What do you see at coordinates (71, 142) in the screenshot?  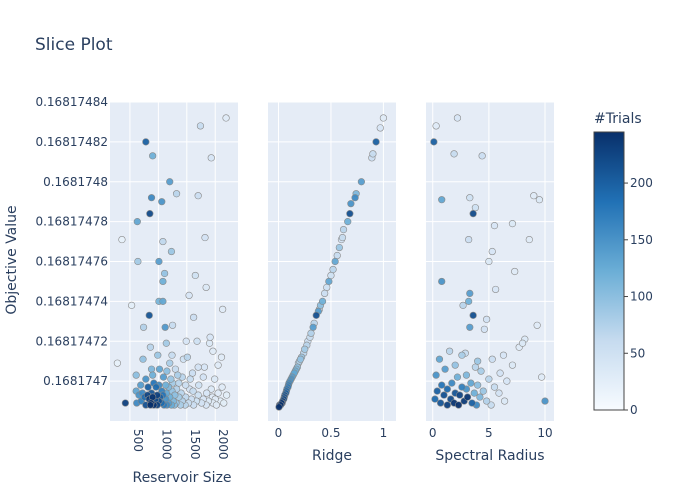 I see `y-tick-label: 0.16817482` at bounding box center [71, 142].